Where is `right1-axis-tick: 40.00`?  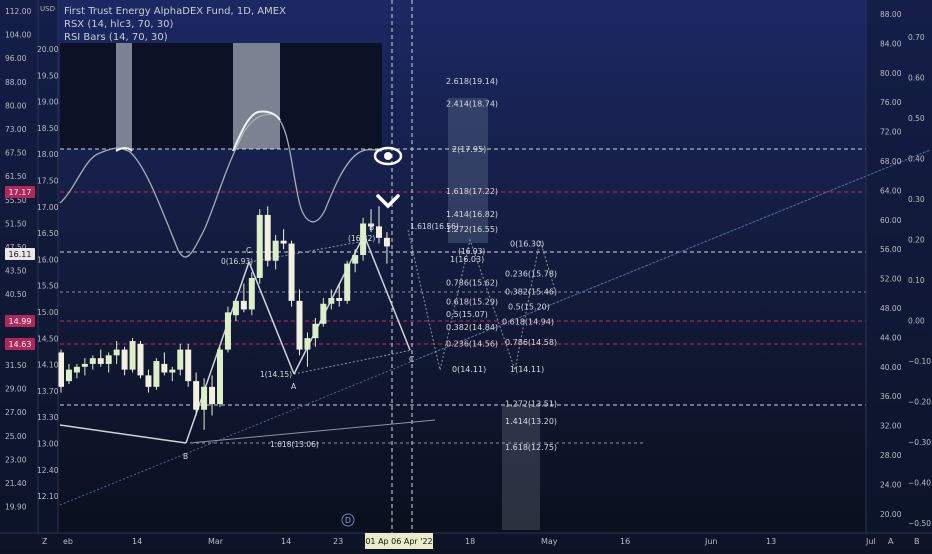 right1-axis-tick: 40.00 is located at coordinates (891, 367).